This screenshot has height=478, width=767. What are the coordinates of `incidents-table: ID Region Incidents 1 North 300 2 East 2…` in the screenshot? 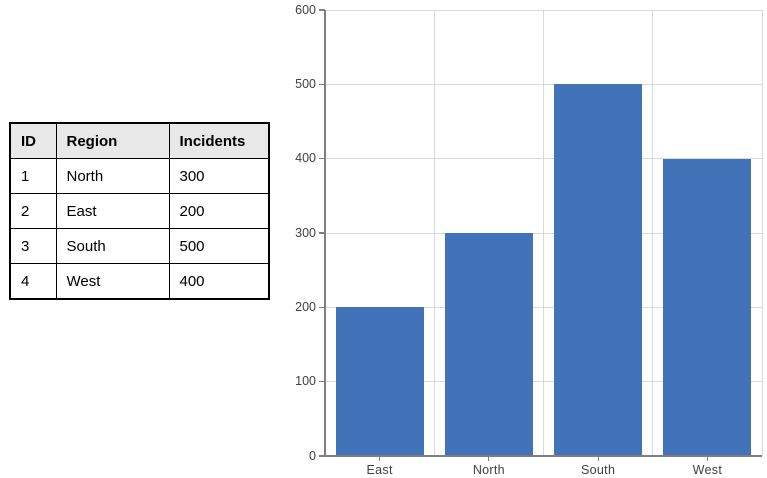 It's located at (139, 211).